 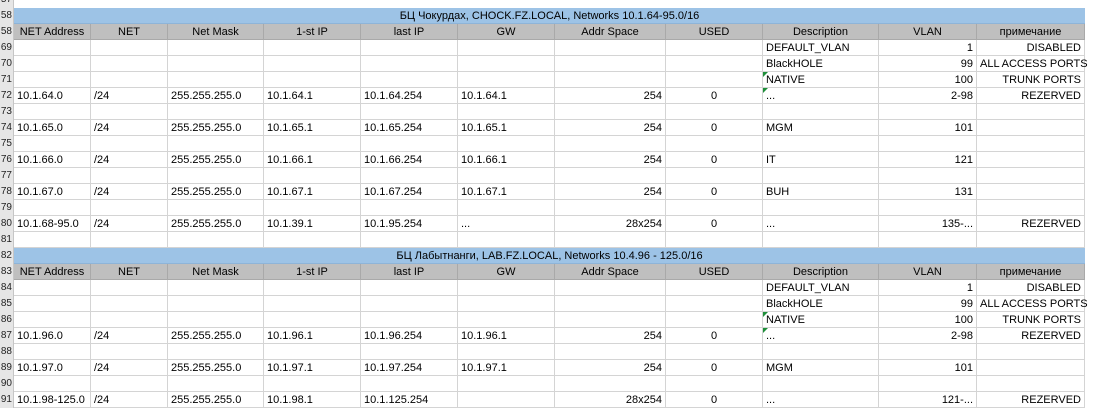 I want to click on row-number: 75, so click(x=7, y=144).